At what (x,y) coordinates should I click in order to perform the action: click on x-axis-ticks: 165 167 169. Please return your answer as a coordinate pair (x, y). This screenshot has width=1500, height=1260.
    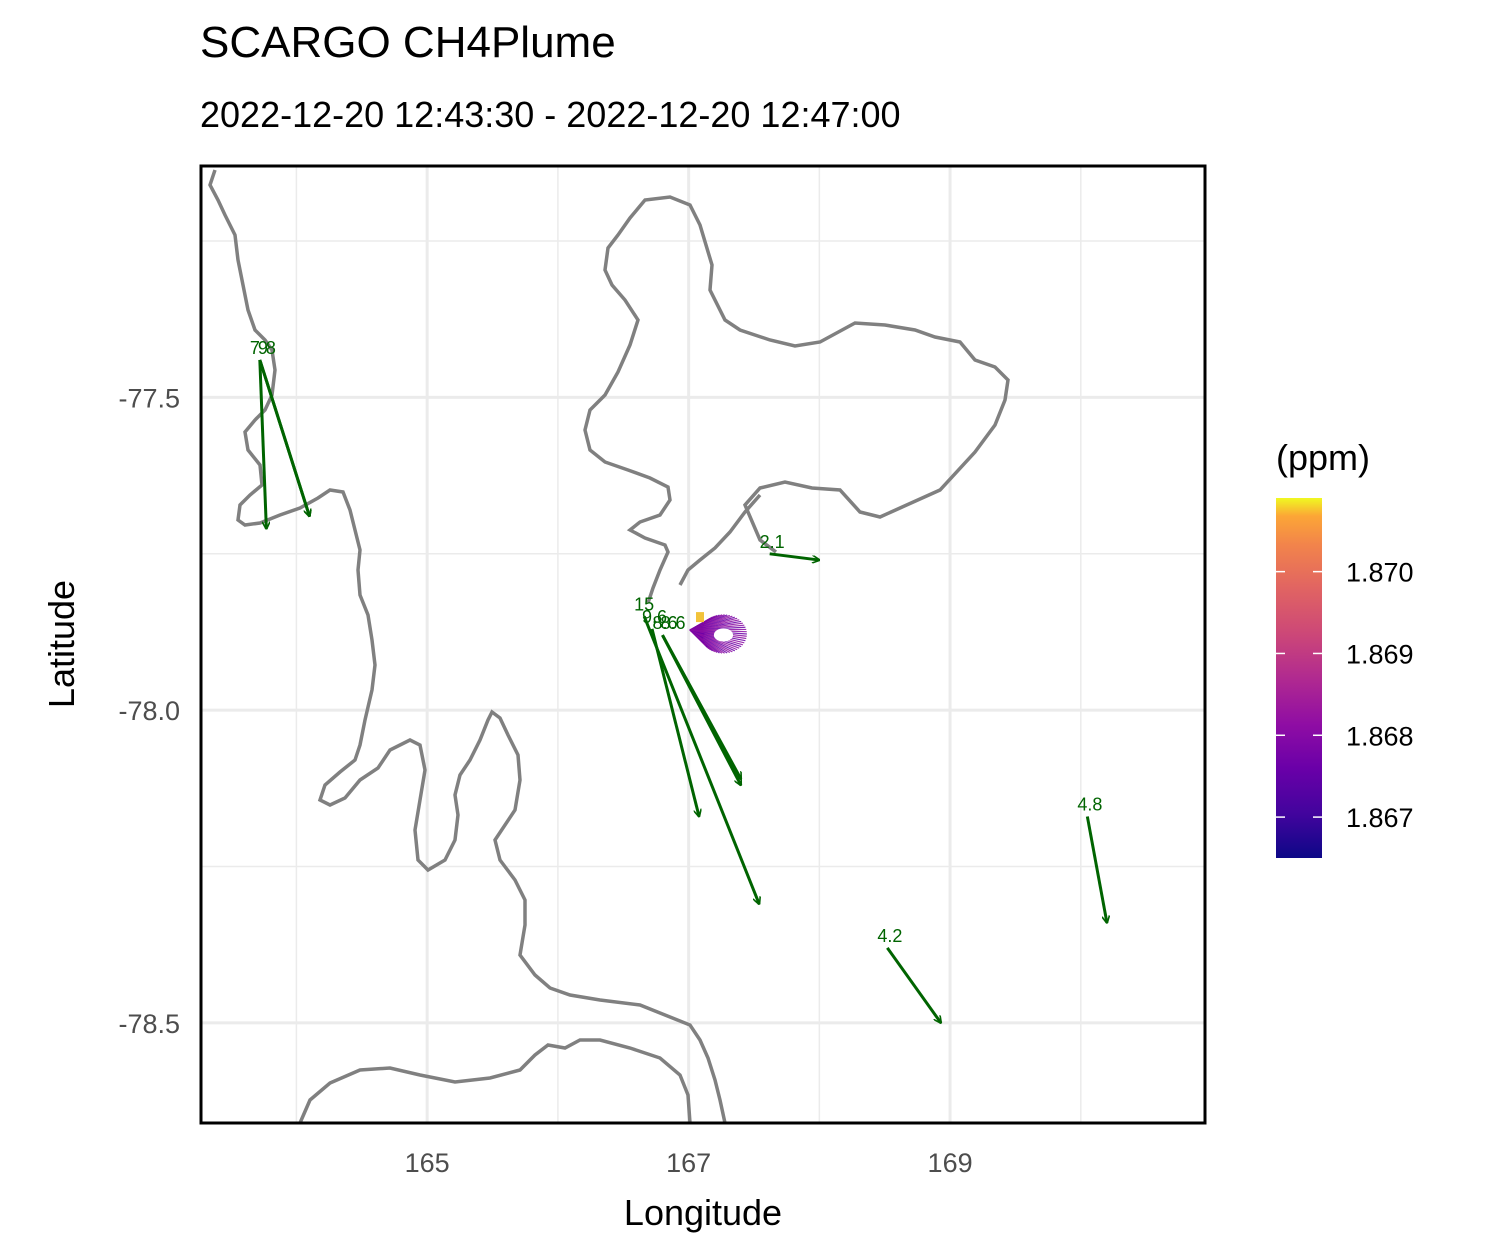
    Looking at the image, I should click on (689, 1163).